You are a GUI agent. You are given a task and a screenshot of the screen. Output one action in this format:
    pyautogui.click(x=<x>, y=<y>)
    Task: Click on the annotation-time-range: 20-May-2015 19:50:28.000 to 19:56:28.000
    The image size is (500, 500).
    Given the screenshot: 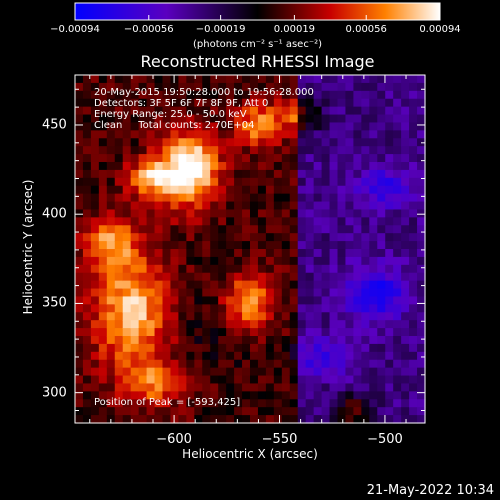 What is the action you would take?
    pyautogui.click(x=204, y=92)
    